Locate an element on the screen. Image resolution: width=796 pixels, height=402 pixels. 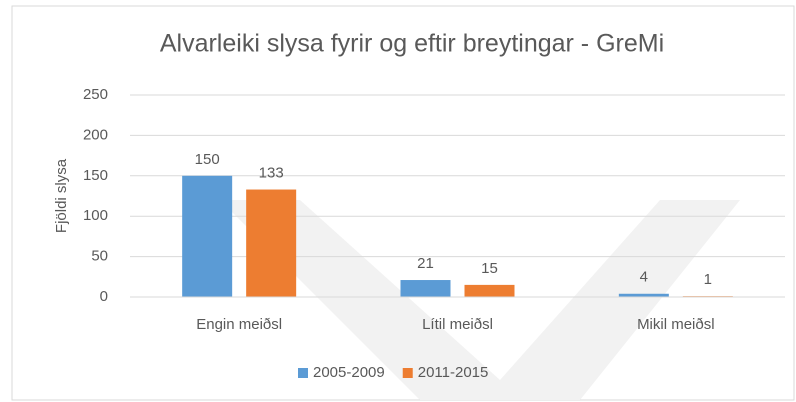
y-tick-label: 250 is located at coordinates (95, 94).